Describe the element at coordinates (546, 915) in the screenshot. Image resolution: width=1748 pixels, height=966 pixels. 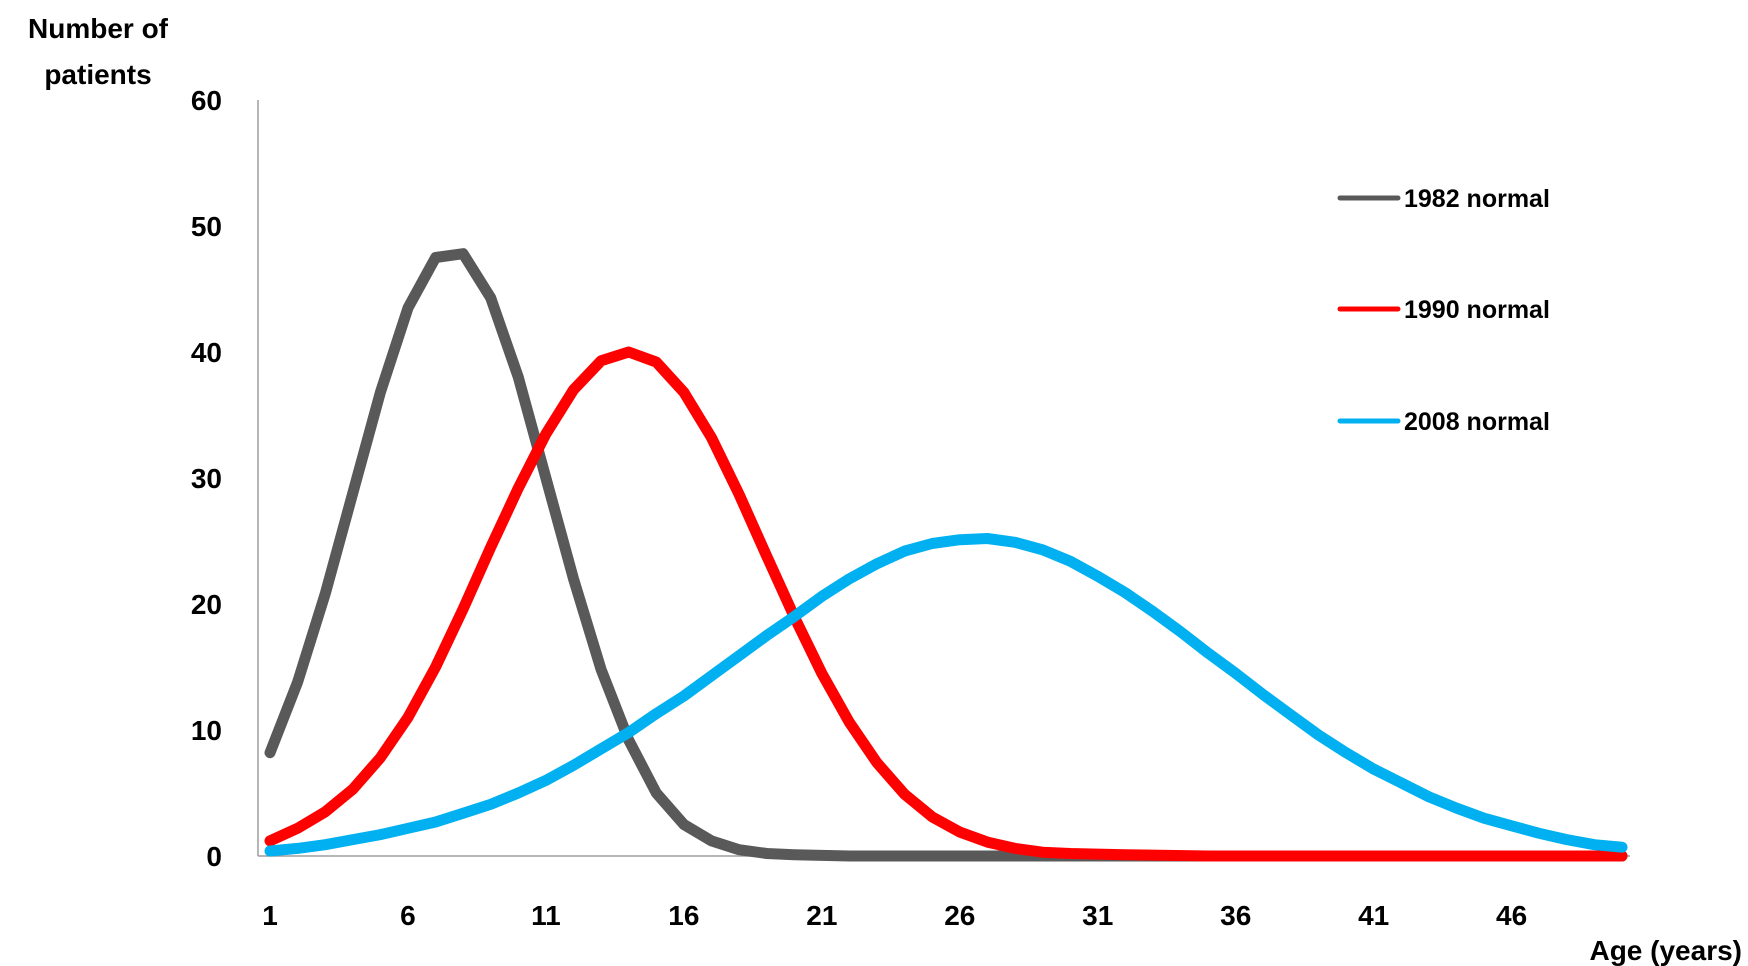
I see `x-tick-label: 11` at that location.